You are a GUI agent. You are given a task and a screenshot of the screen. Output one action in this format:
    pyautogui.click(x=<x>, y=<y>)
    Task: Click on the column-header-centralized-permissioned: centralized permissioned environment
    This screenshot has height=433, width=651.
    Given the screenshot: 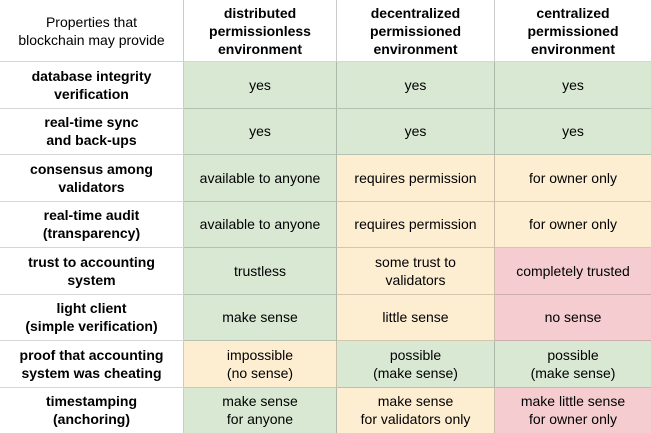 What is the action you would take?
    pyautogui.click(x=573, y=31)
    